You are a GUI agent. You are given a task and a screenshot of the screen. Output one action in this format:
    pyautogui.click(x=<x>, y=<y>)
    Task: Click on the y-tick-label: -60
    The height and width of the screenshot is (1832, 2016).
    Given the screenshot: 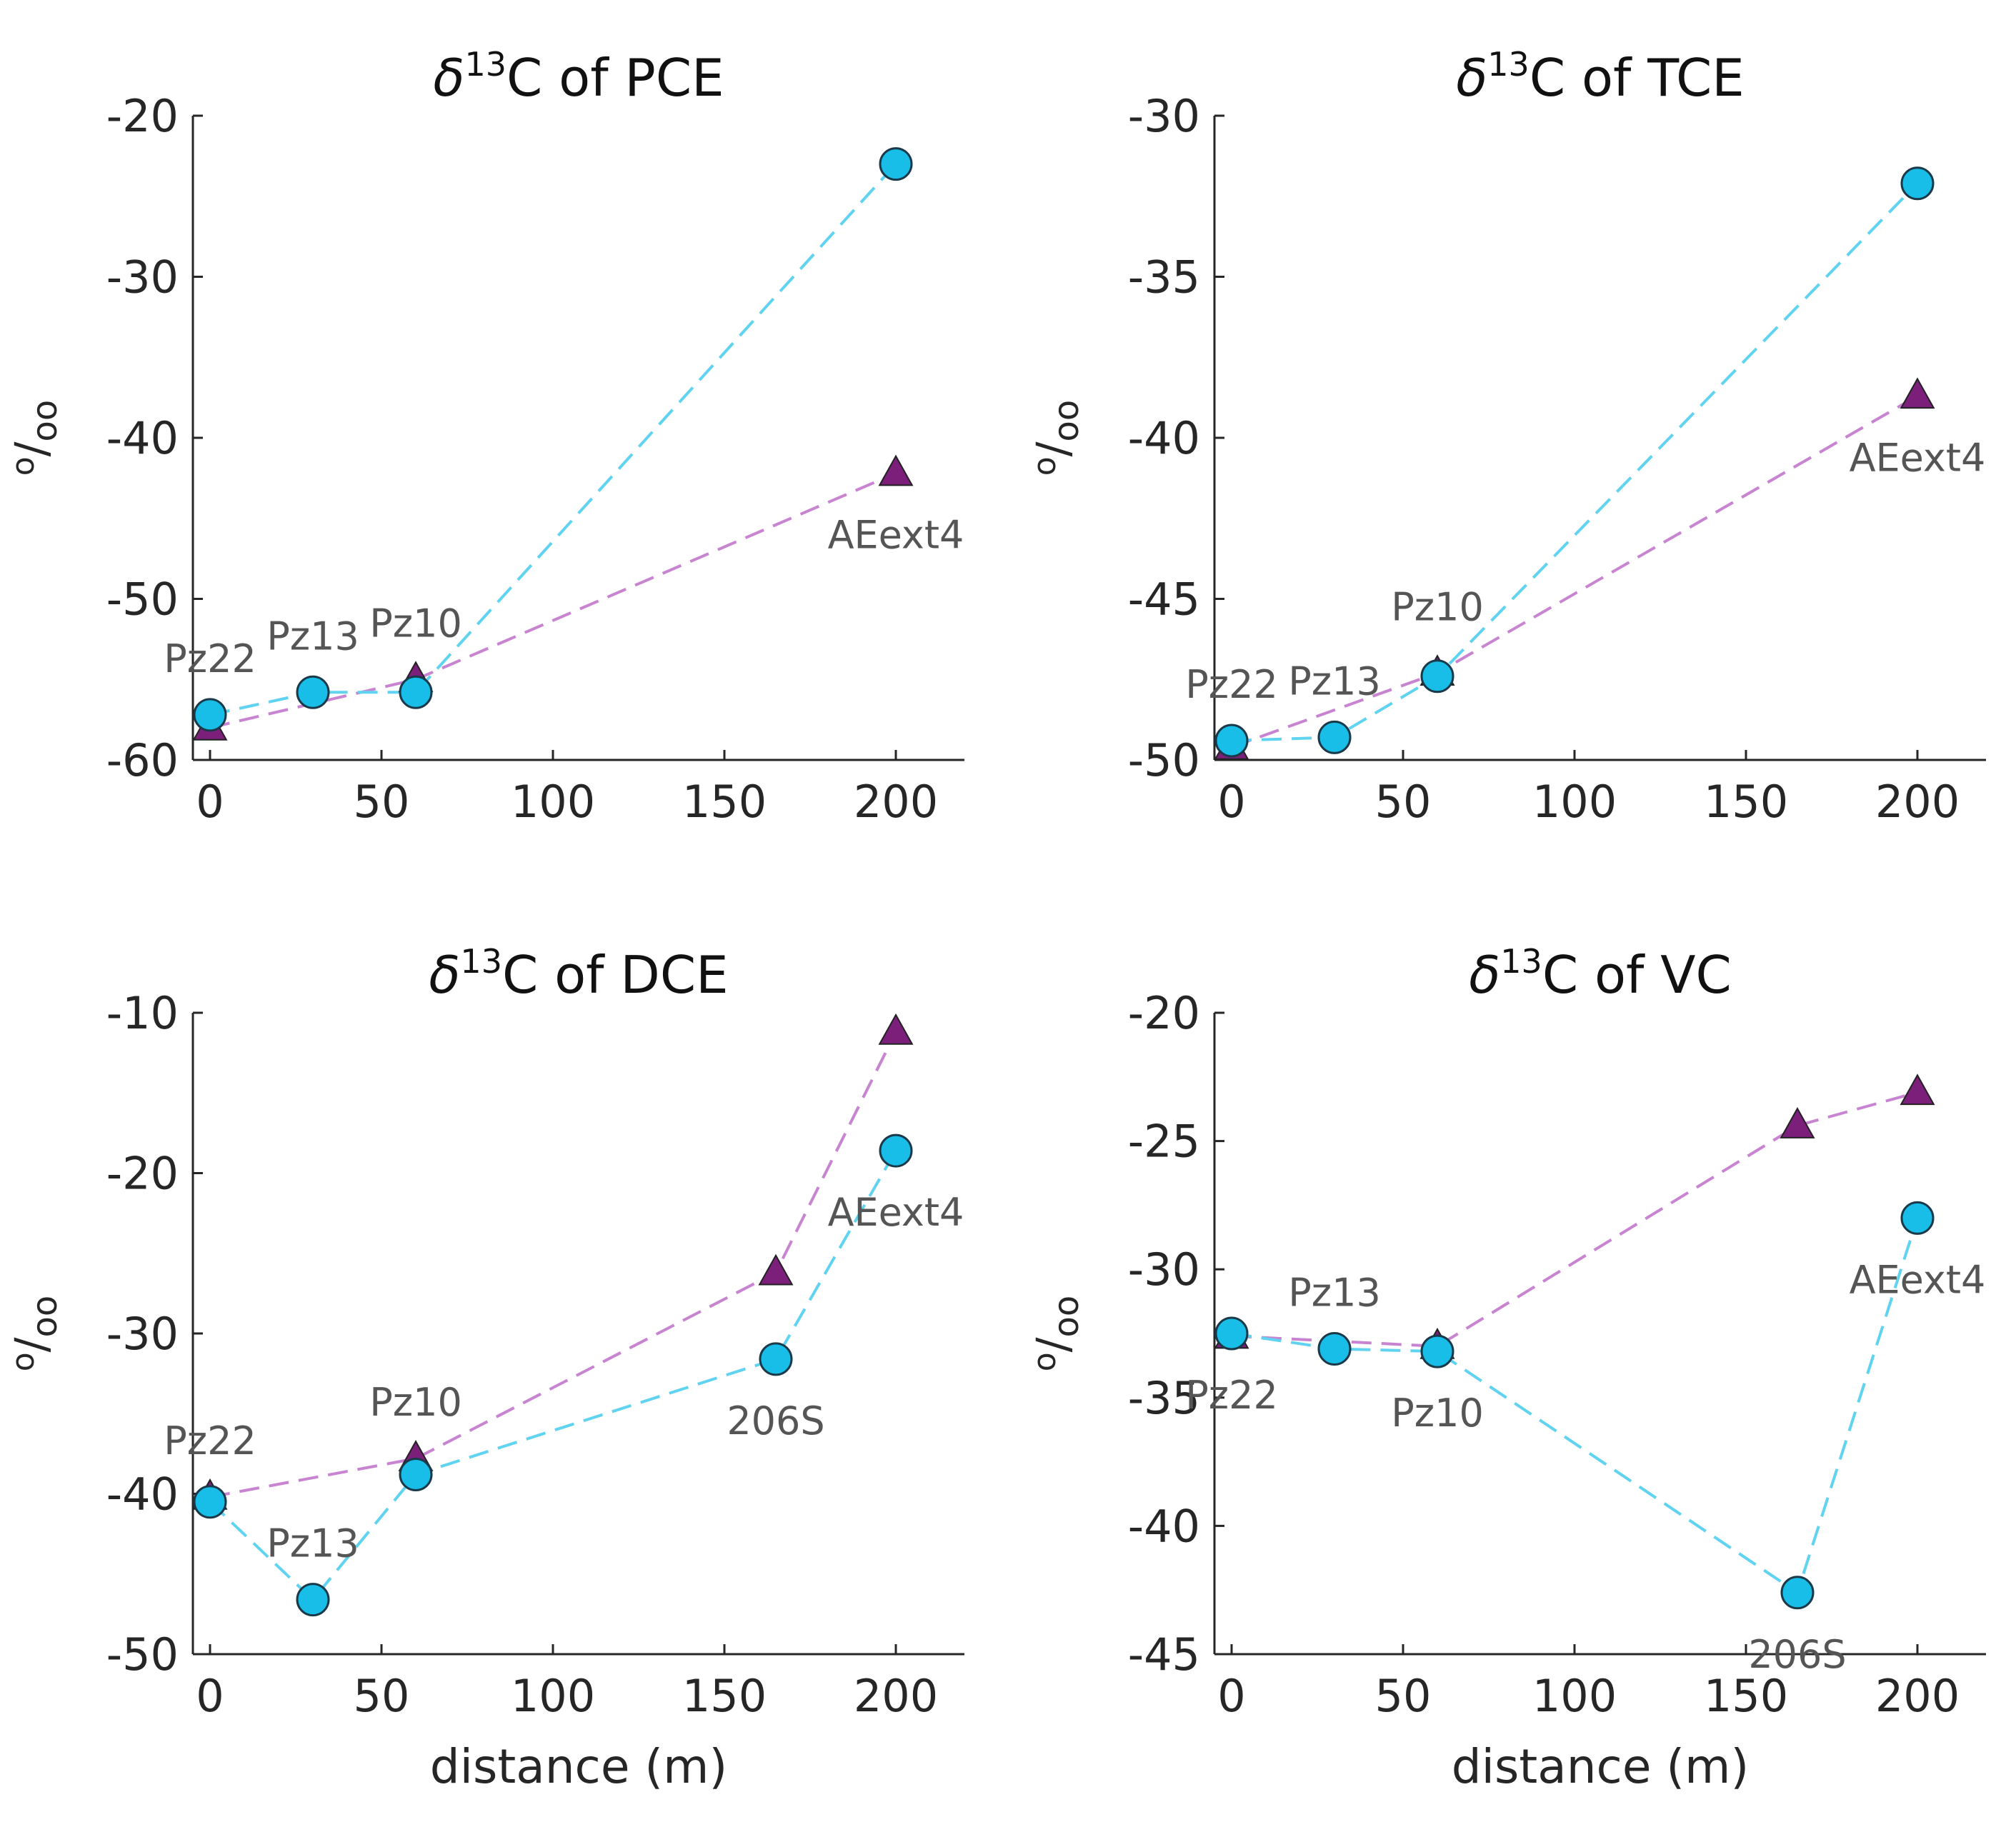 What is the action you would take?
    pyautogui.click(x=142, y=760)
    